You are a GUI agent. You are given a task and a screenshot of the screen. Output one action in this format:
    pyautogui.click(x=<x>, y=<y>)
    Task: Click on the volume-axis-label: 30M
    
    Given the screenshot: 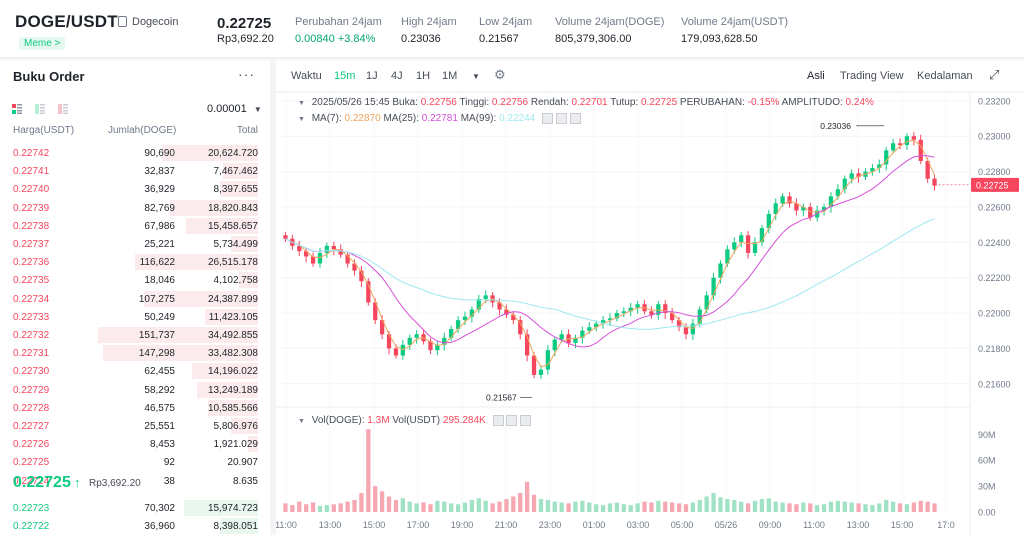 What is the action you would take?
    pyautogui.click(x=987, y=487)
    